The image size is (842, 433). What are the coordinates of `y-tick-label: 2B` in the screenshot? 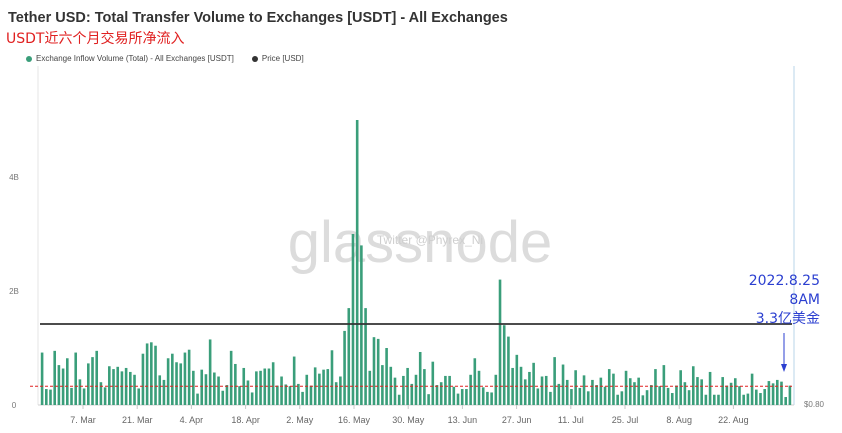 It's located at (14, 291).